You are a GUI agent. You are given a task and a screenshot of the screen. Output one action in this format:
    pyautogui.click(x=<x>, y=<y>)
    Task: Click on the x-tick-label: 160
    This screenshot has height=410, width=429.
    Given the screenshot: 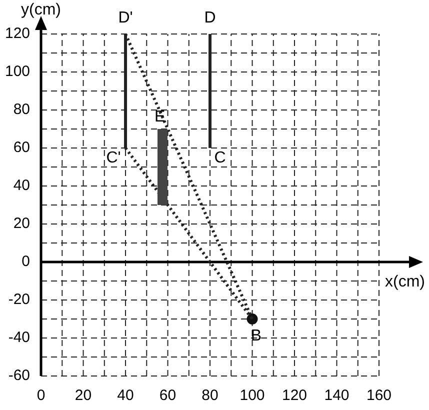 What is the action you would take?
    pyautogui.click(x=379, y=395)
    